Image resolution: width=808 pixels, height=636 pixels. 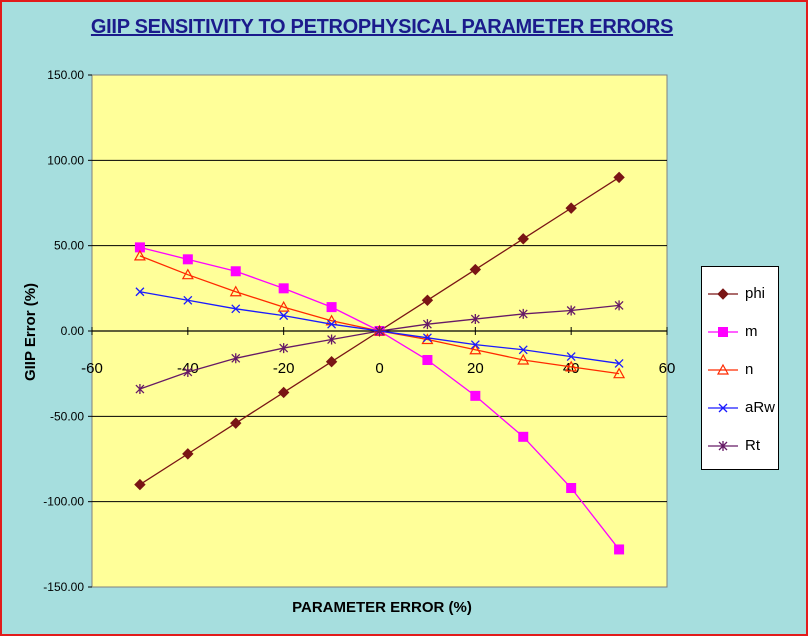 What do you see at coordinates (30, 332) in the screenshot?
I see `y-axis-label: GIIP Error (%)` at bounding box center [30, 332].